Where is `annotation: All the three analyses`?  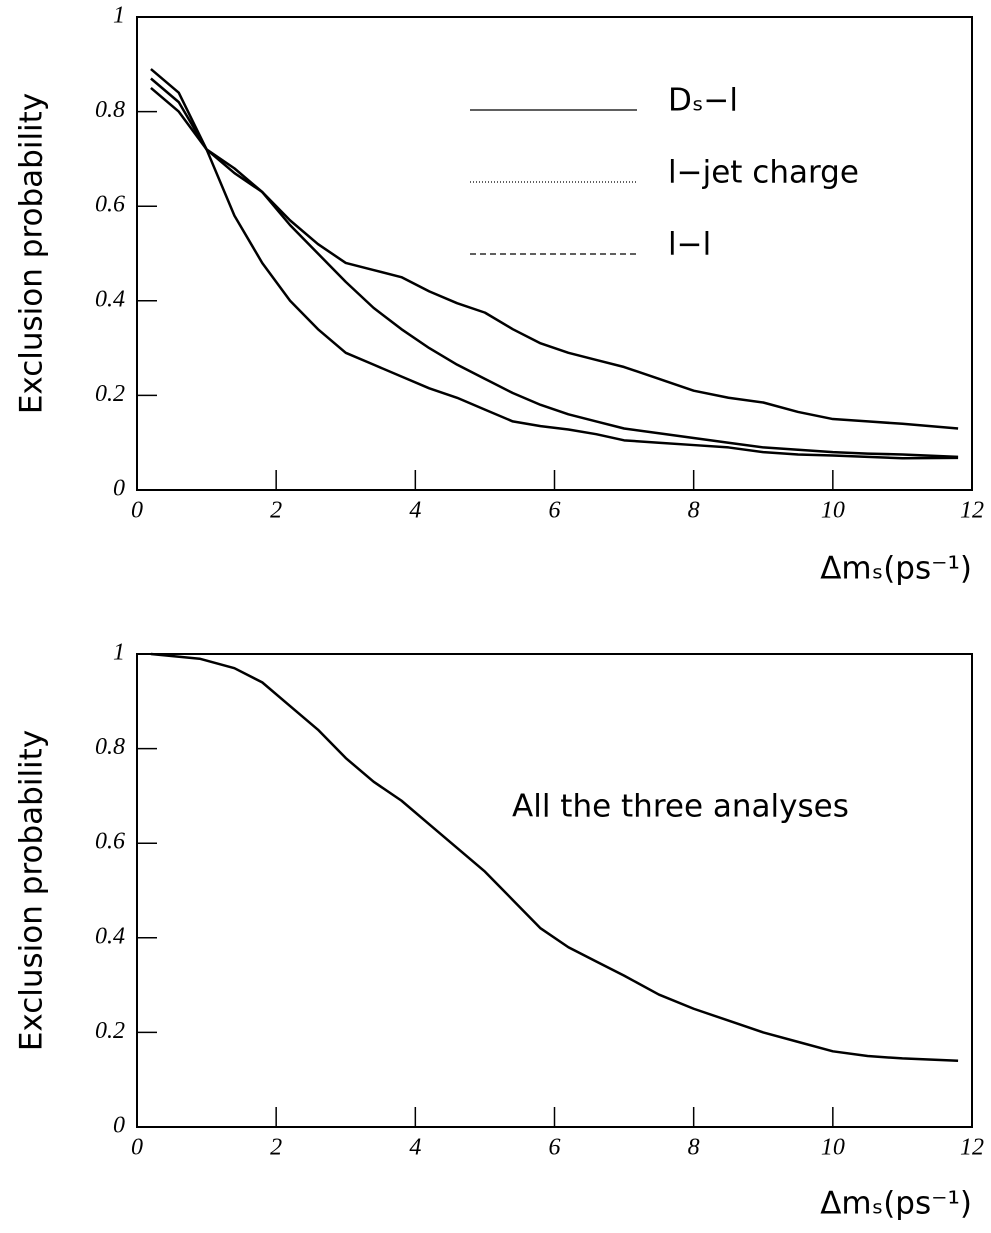
annotation: All the three analyses is located at coordinates (680, 807).